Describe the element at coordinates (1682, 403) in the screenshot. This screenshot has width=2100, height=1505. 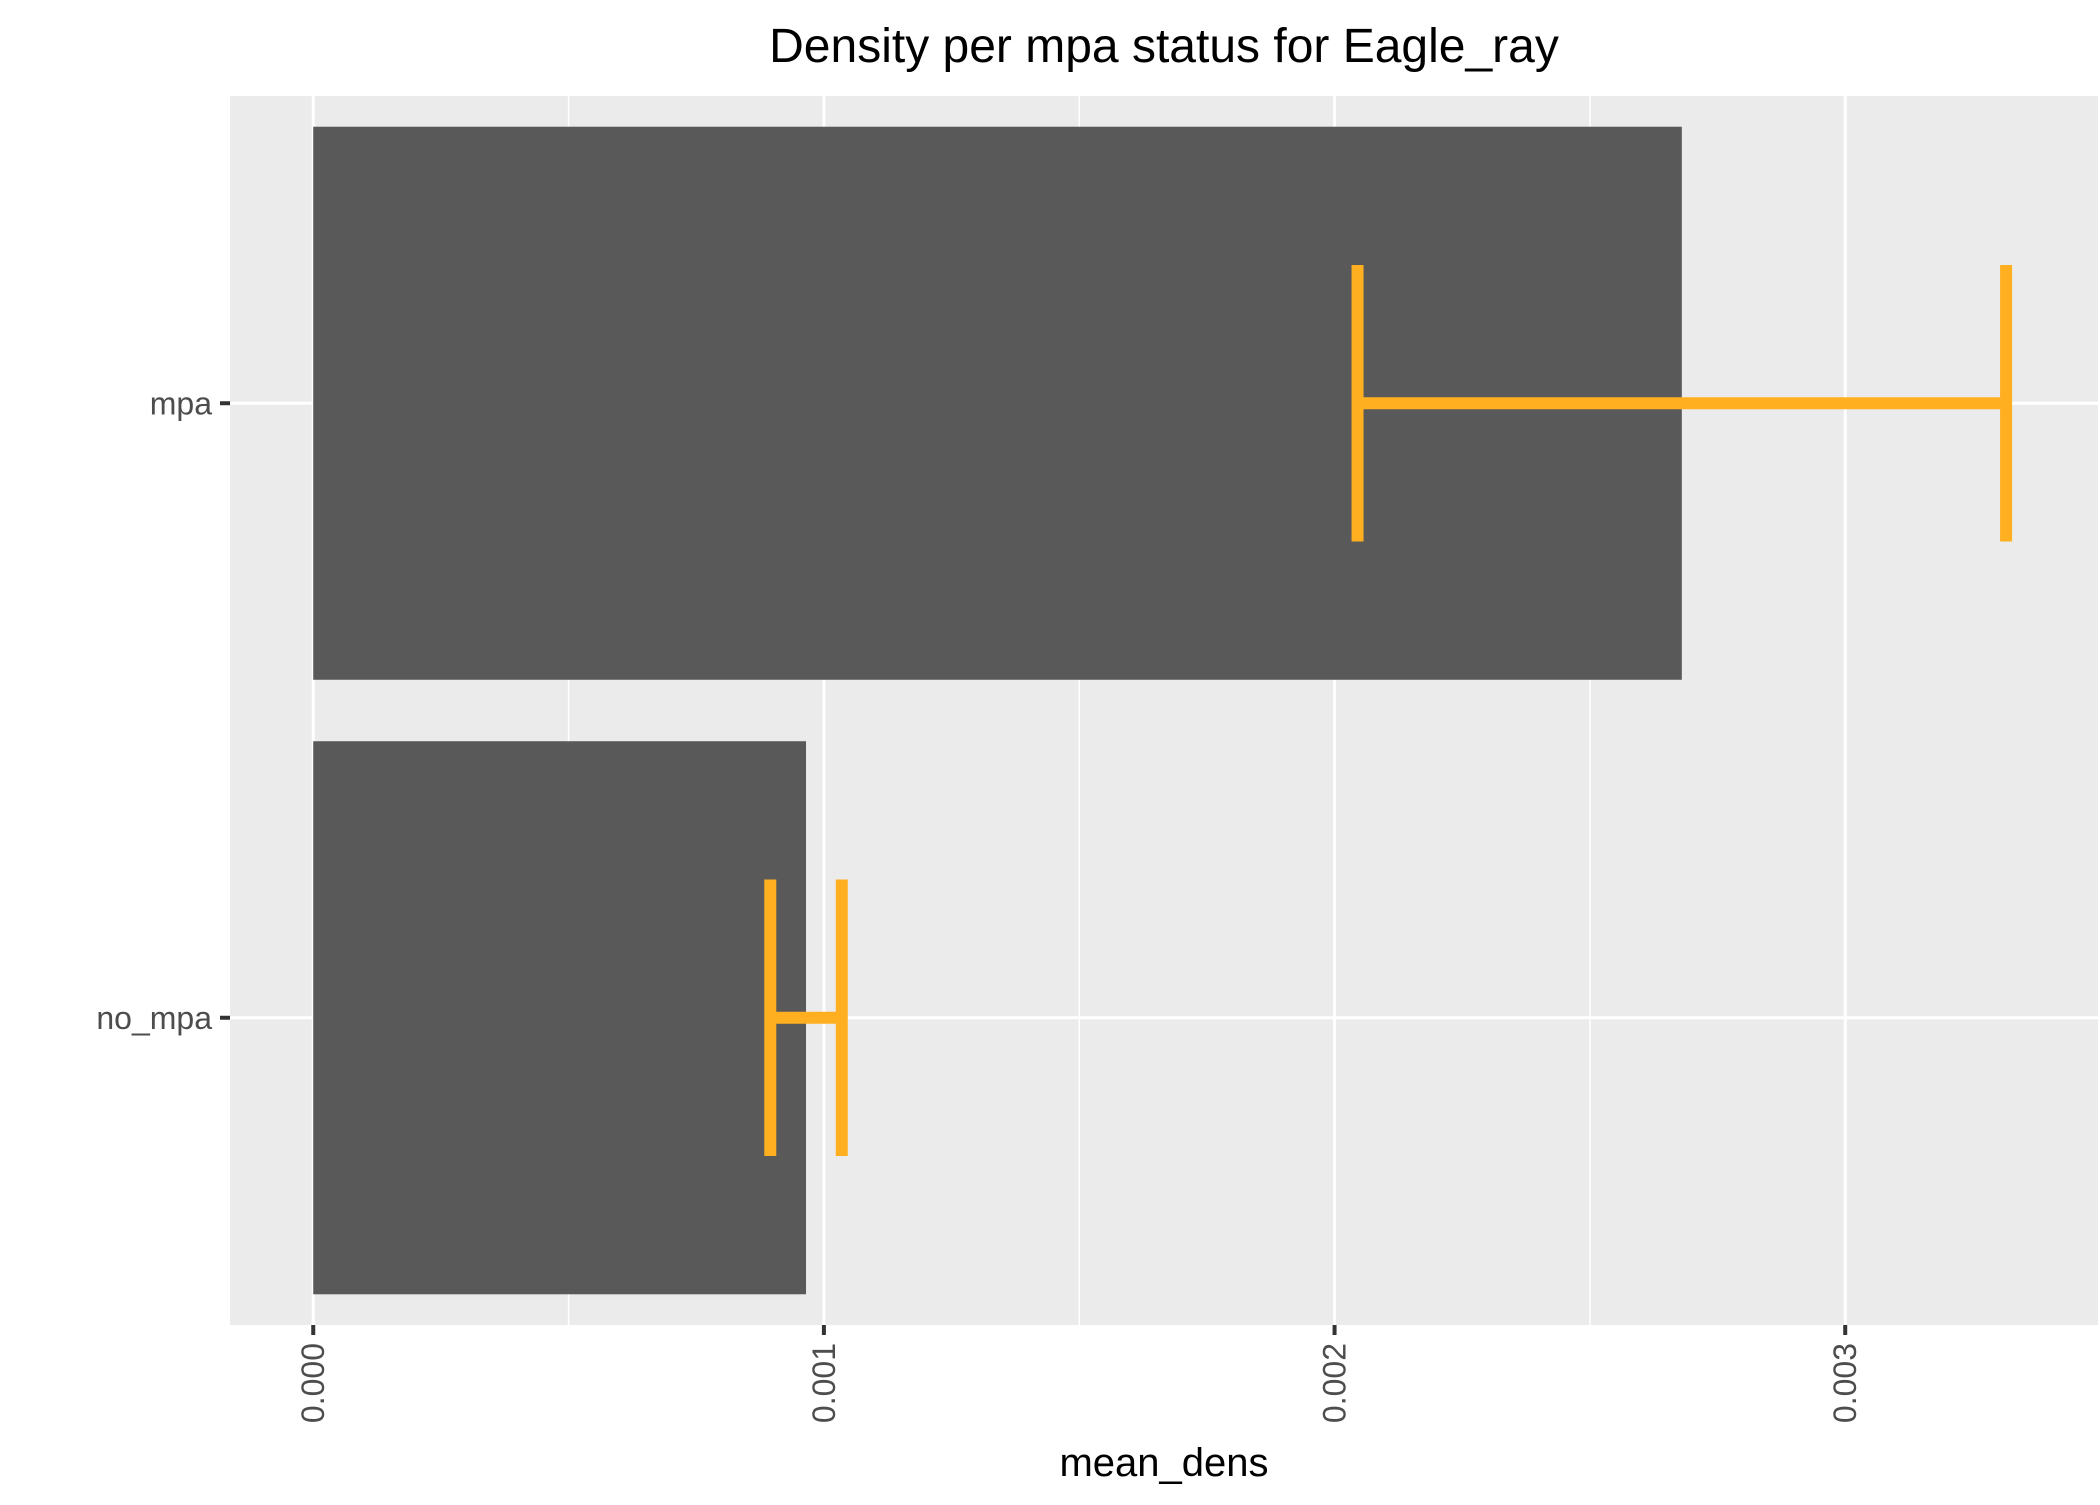
I see `errorbar-mpa` at that location.